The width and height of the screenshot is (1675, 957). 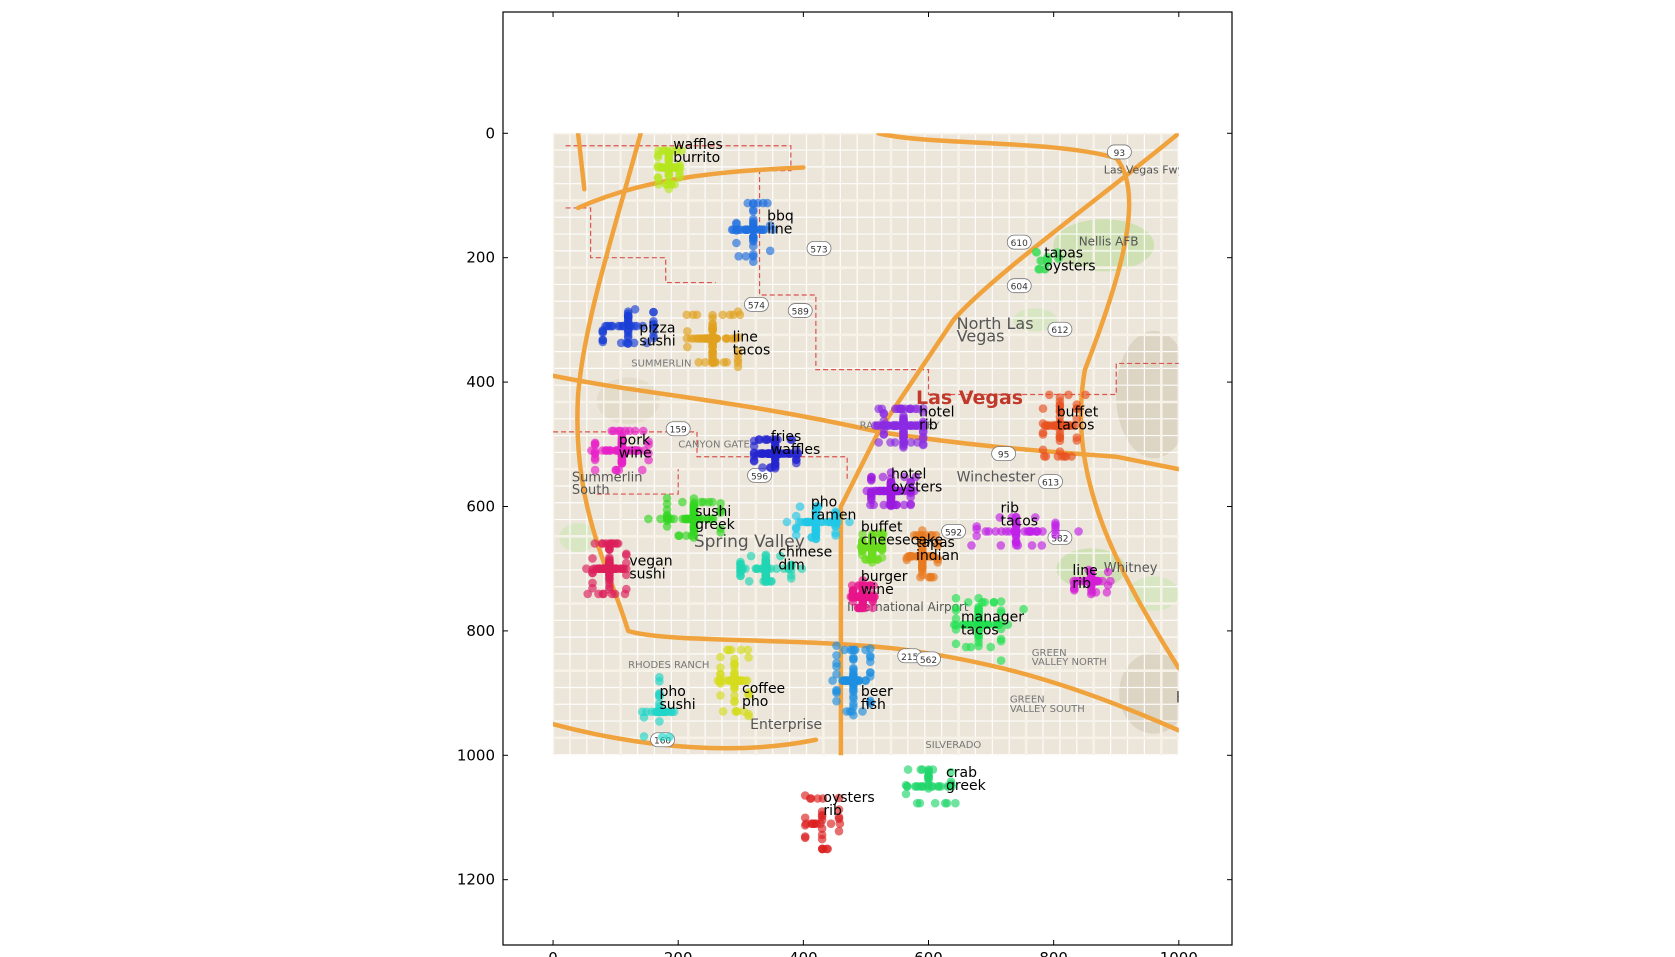 I want to click on cluster-label-beer: beer, so click(x=877, y=692).